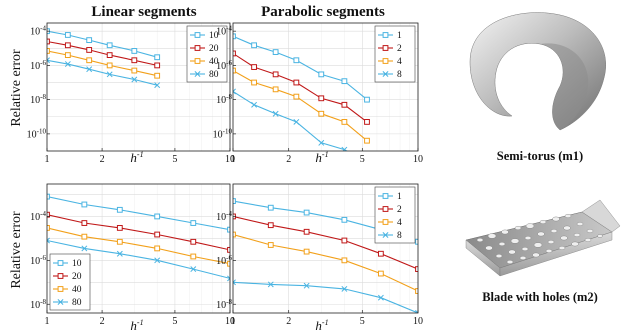  I want to click on y-tick-label: 10⁻¹⁰, so click(223, 133).